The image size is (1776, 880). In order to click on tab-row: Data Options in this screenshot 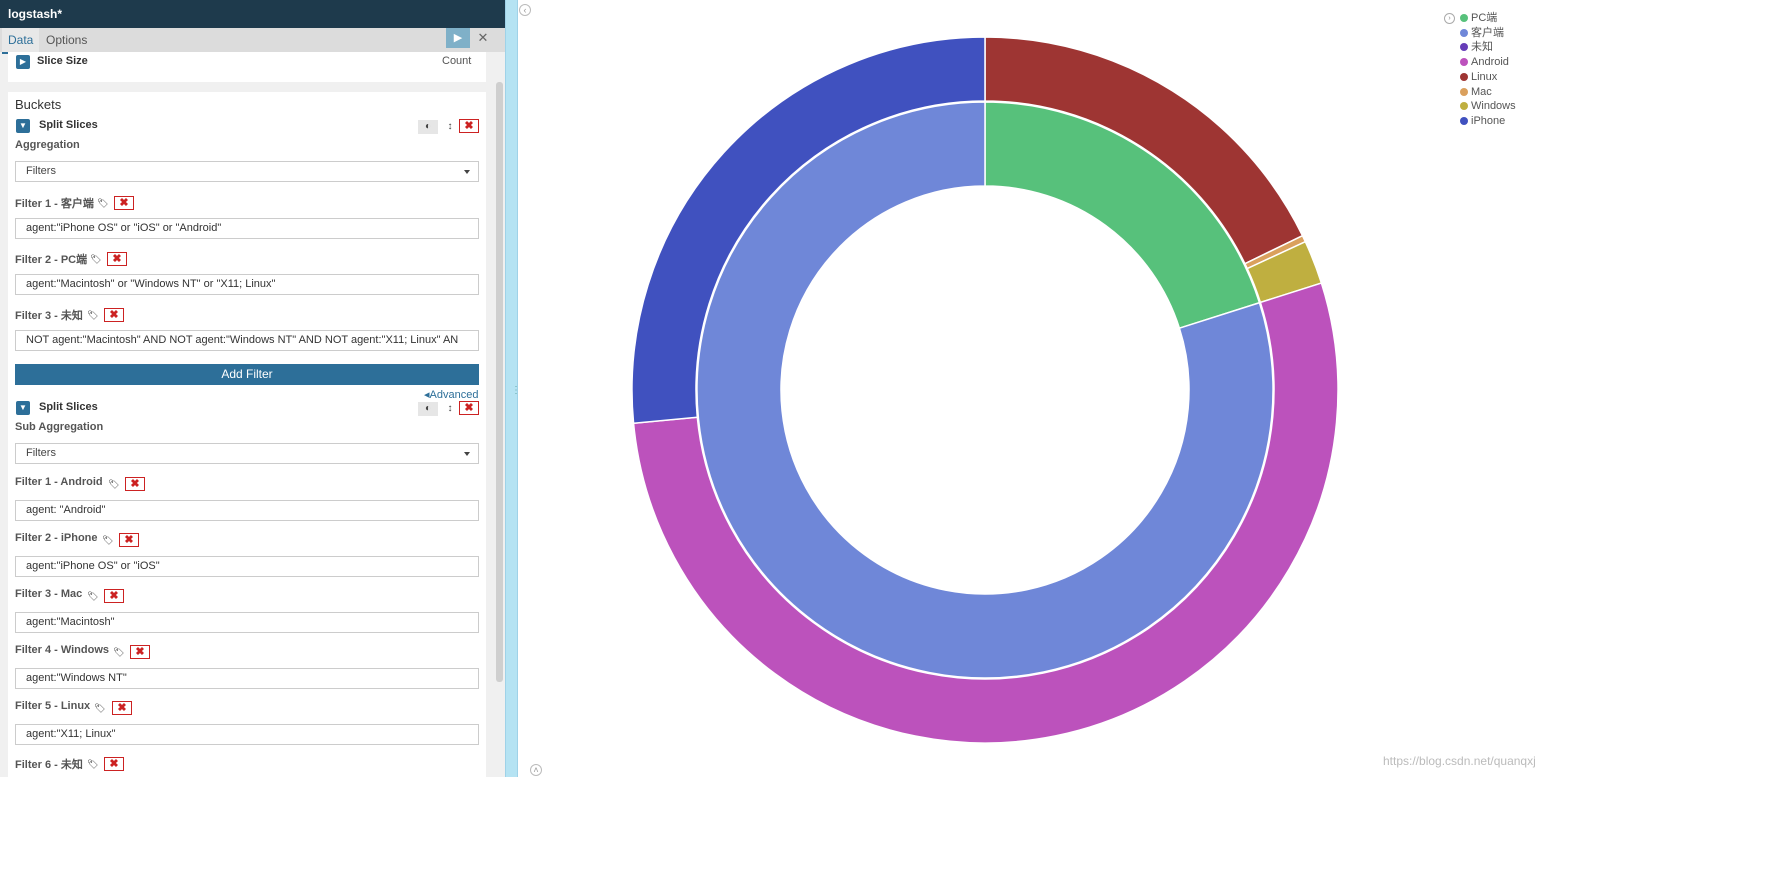, I will do `click(252, 41)`.